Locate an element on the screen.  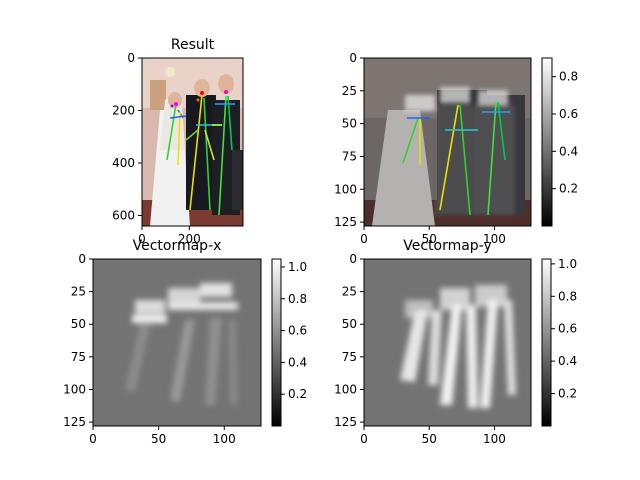
heatmap-overlay-image is located at coordinates (447, 142).